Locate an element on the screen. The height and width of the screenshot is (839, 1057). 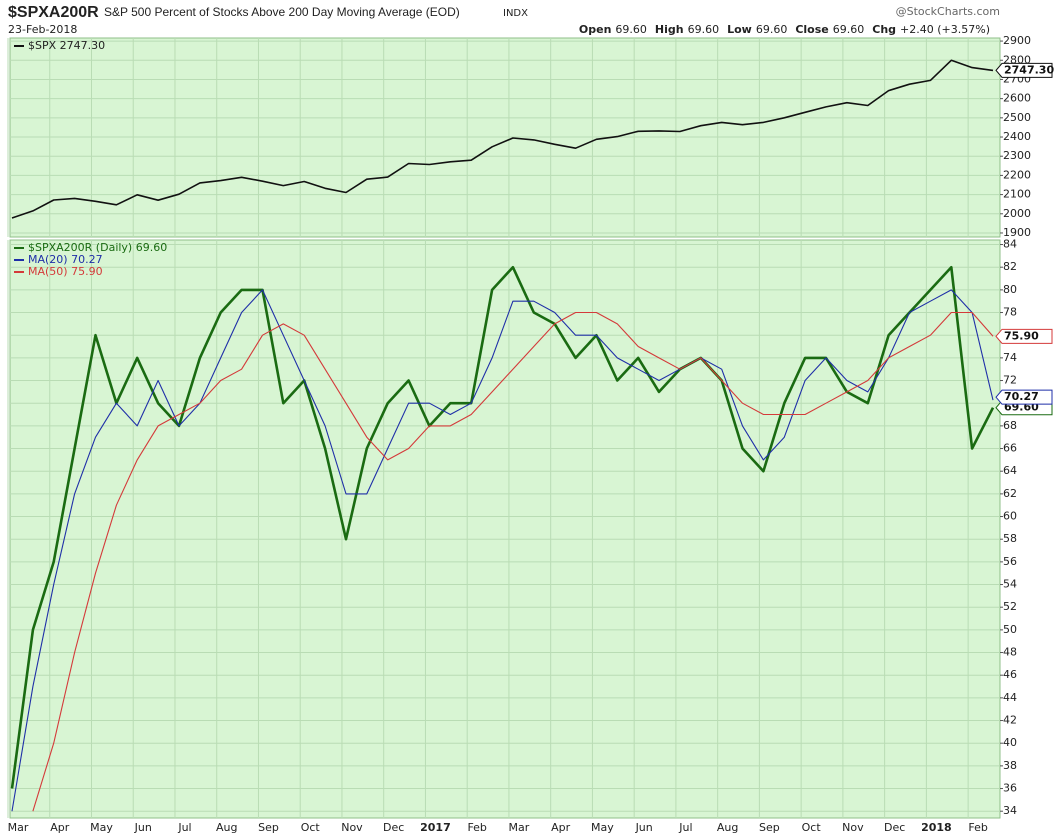
y-tick-label: 2400 is located at coordinates (1017, 136).